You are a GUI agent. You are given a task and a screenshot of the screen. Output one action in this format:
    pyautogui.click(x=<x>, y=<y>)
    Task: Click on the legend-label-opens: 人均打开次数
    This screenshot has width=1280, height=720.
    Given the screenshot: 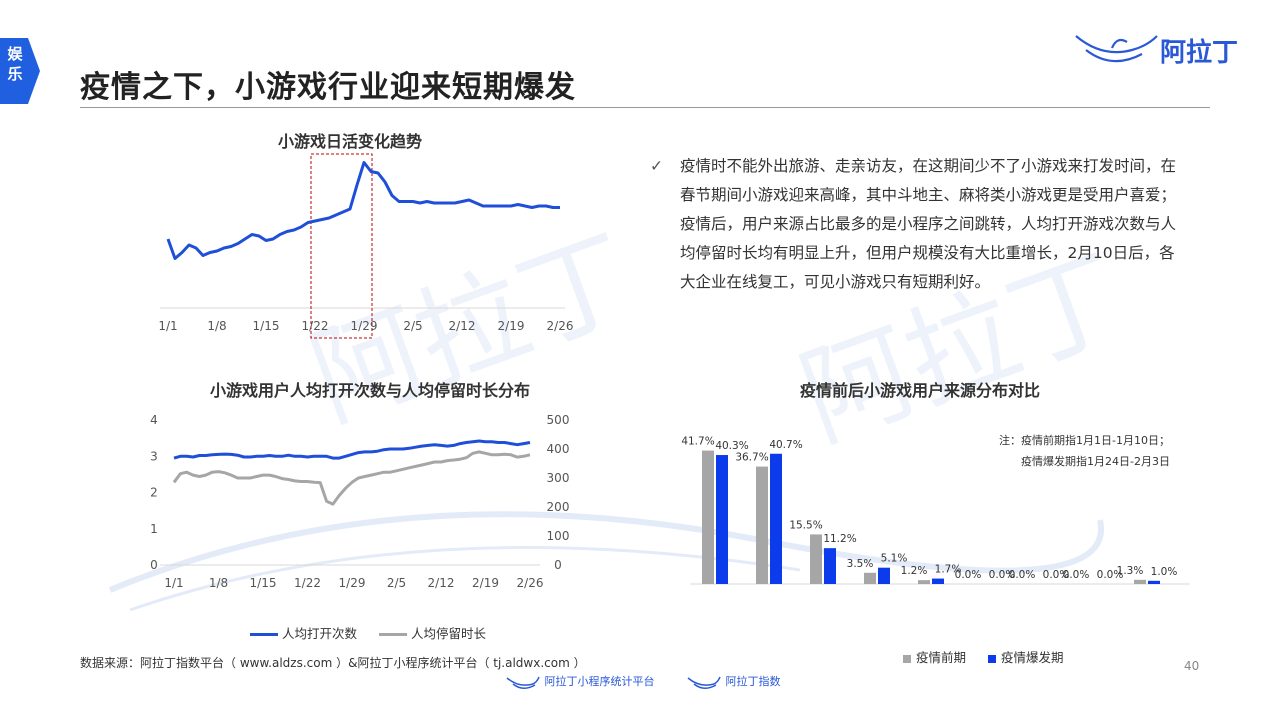 What is the action you would take?
    pyautogui.click(x=320, y=633)
    